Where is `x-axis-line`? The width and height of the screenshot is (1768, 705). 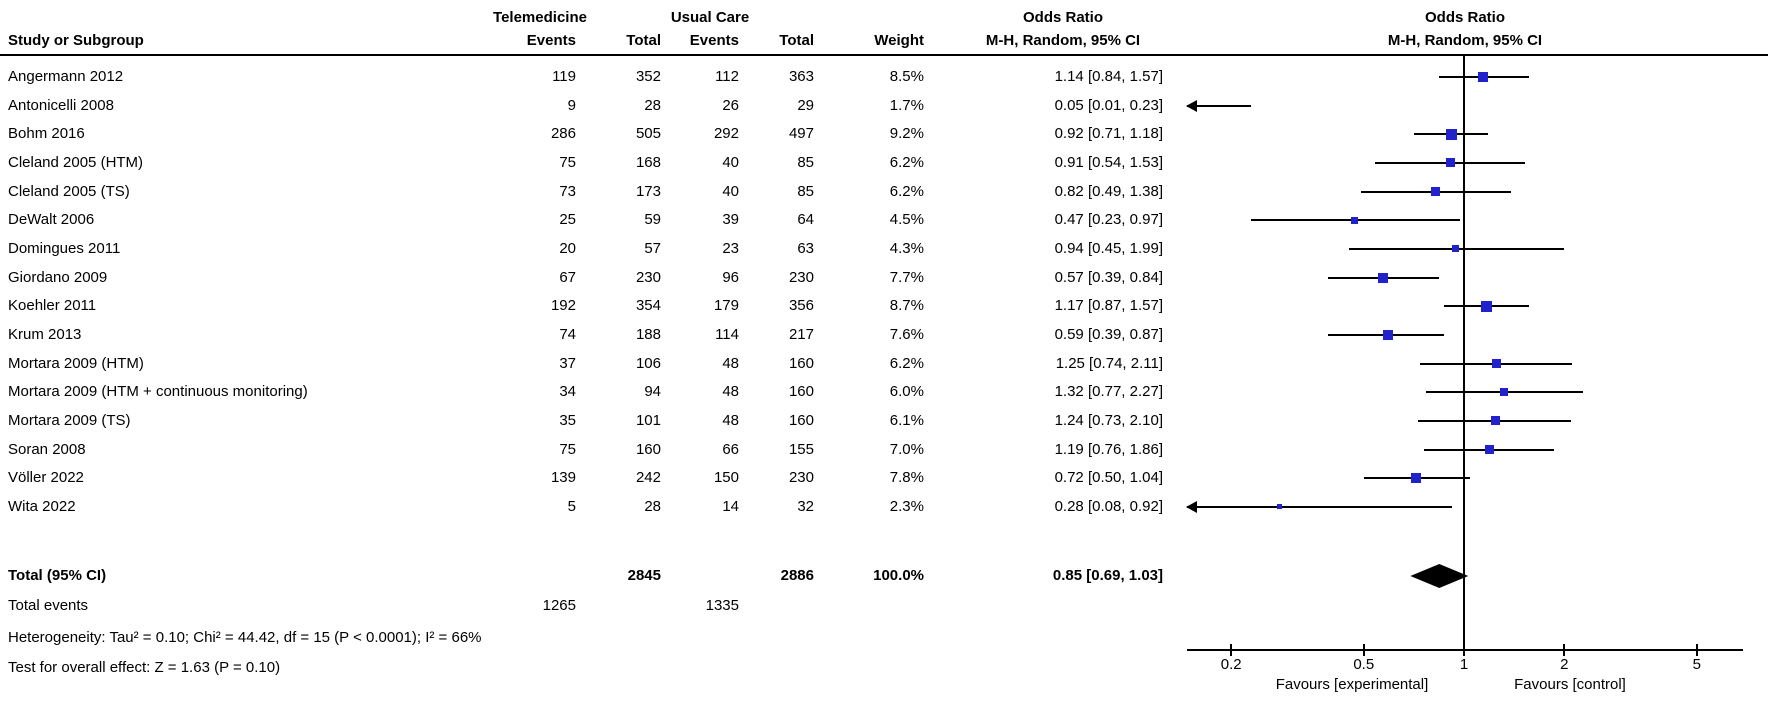
x-axis-line is located at coordinates (1465, 650).